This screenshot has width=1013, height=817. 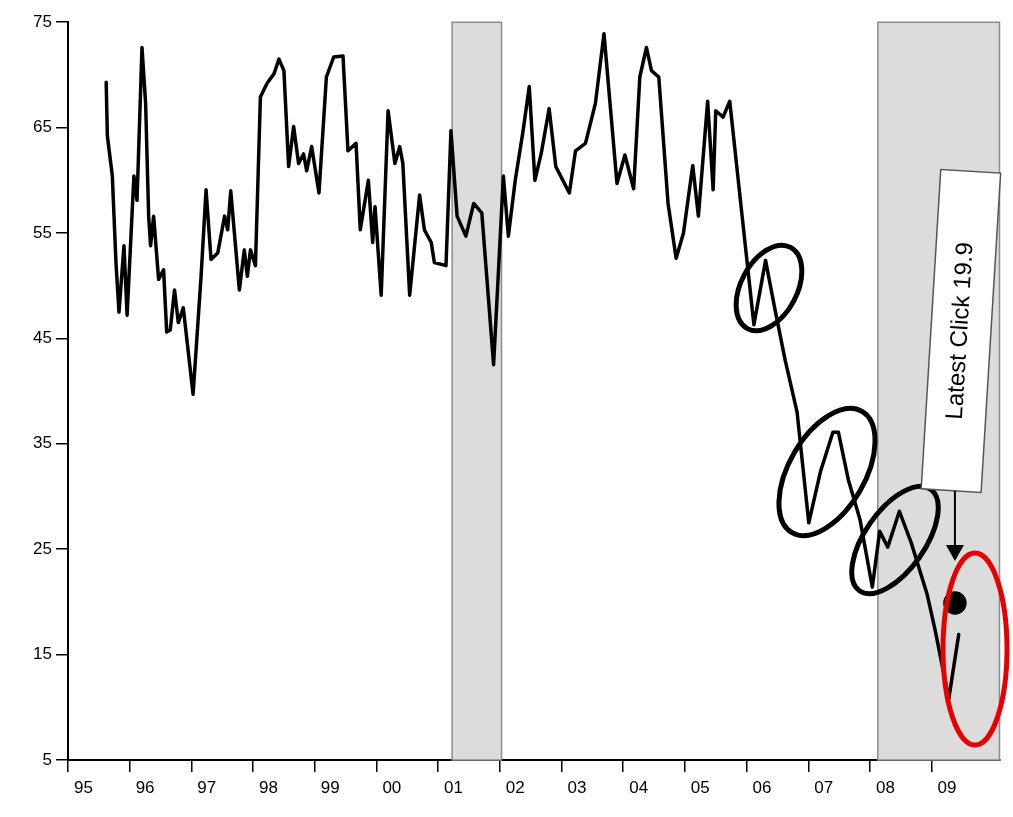 What do you see at coordinates (885, 787) in the screenshot?
I see `x-tick-label: 08` at bounding box center [885, 787].